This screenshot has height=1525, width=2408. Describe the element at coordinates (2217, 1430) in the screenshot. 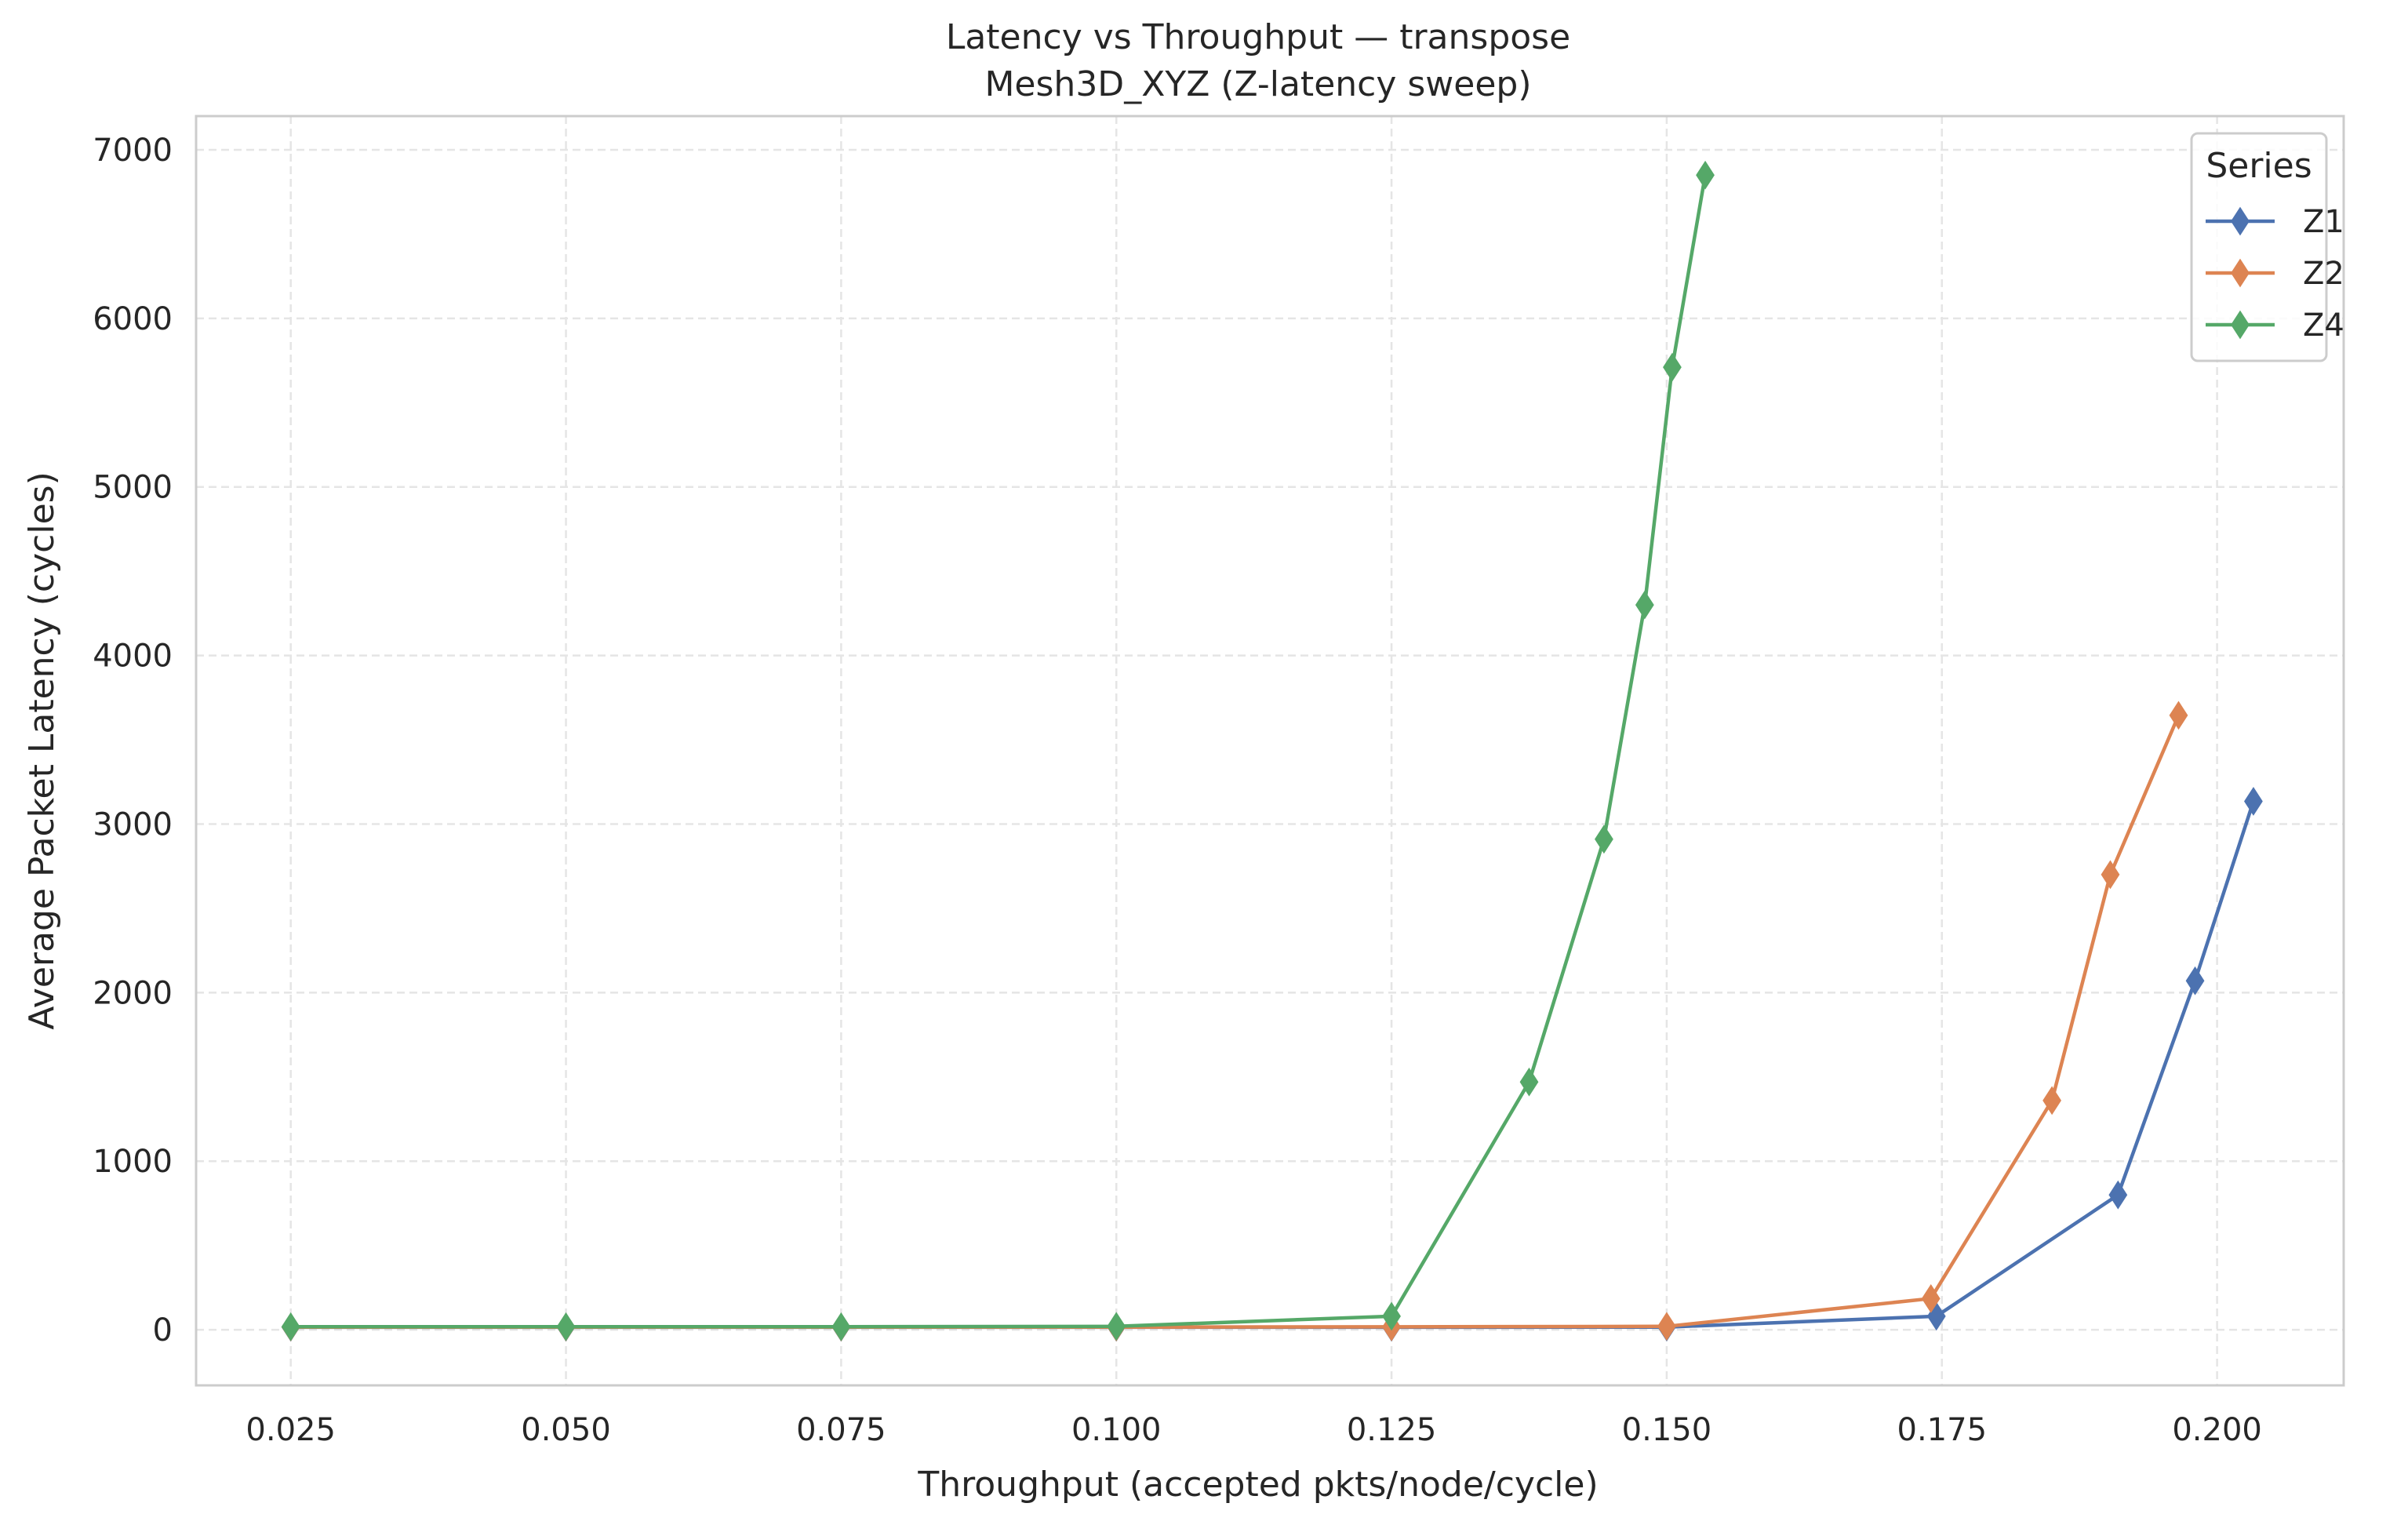

I see `x-tick-label: 0.200` at that location.